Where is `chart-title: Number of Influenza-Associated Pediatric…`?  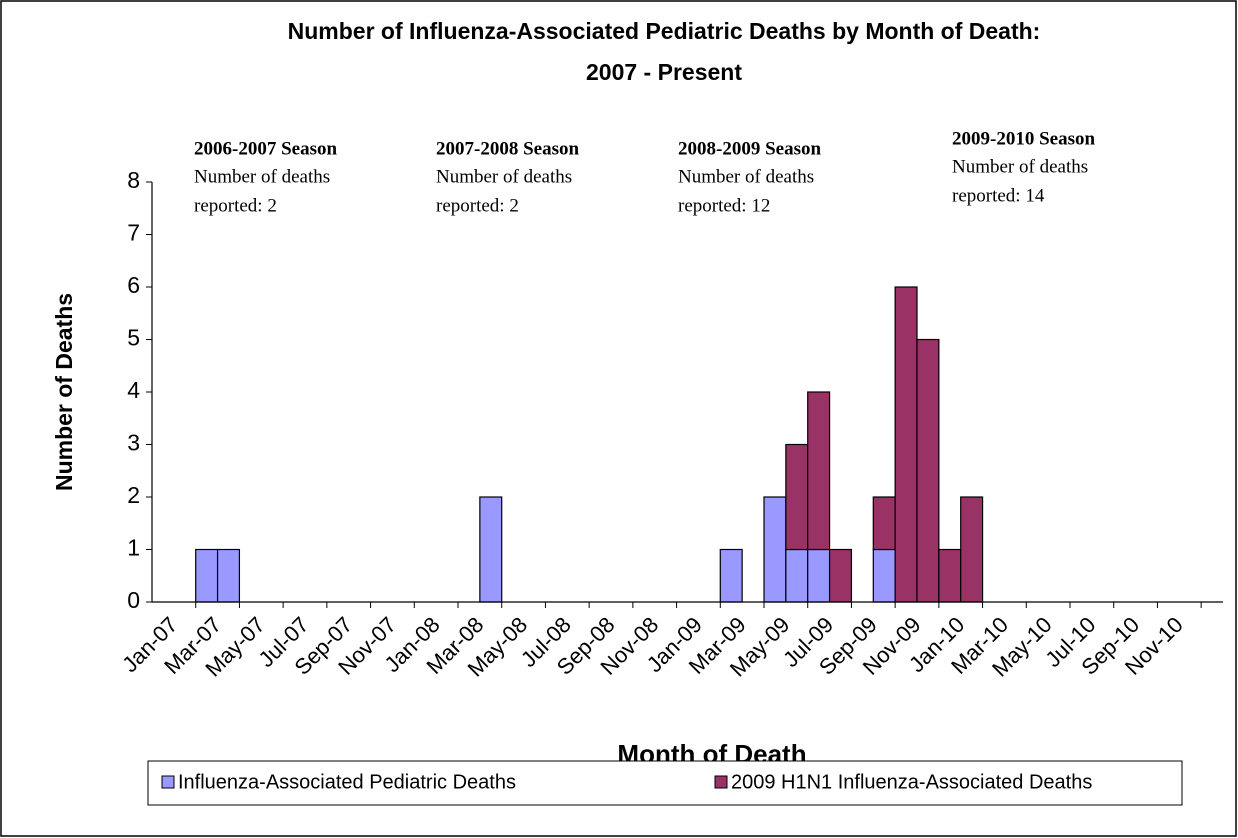
chart-title: Number of Influenza-Associated Pediatric… is located at coordinates (664, 31).